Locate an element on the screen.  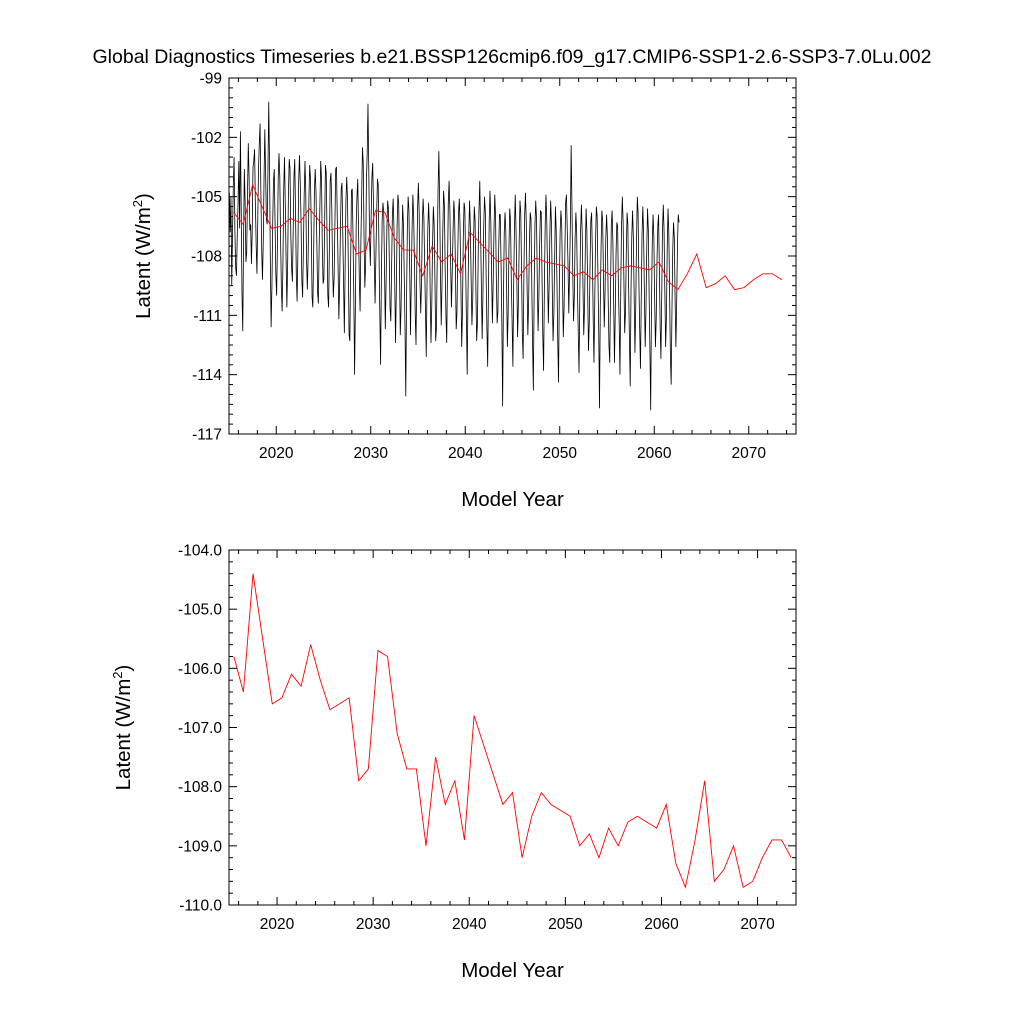
y-tick-label: -110.0 is located at coordinates (200, 906).